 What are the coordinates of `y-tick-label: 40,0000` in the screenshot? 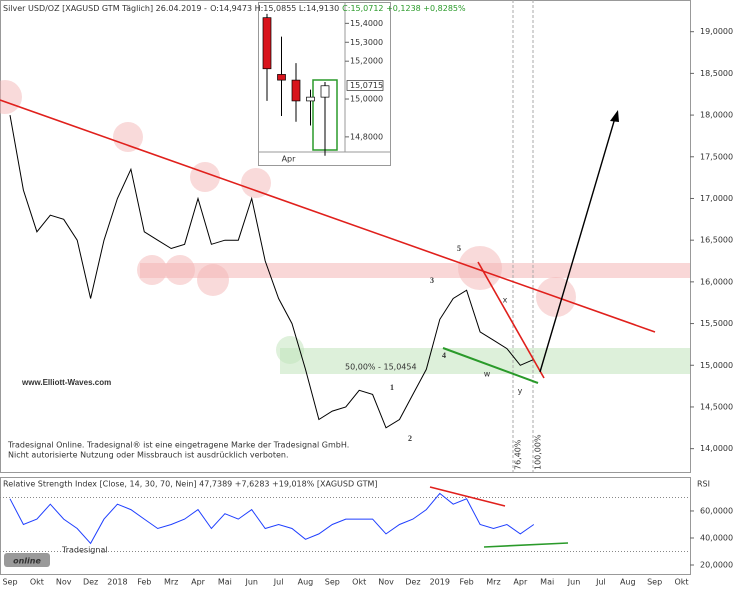 It's located at (716, 537).